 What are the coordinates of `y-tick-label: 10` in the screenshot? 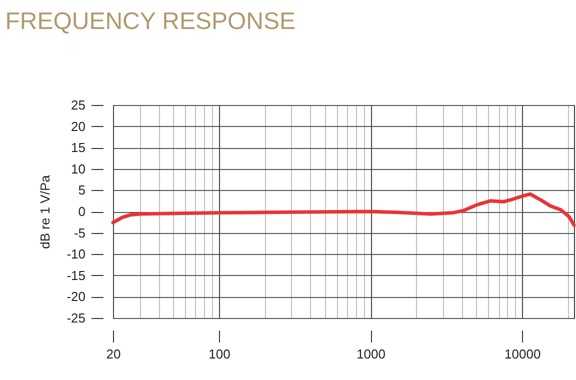 It's located at (78, 168).